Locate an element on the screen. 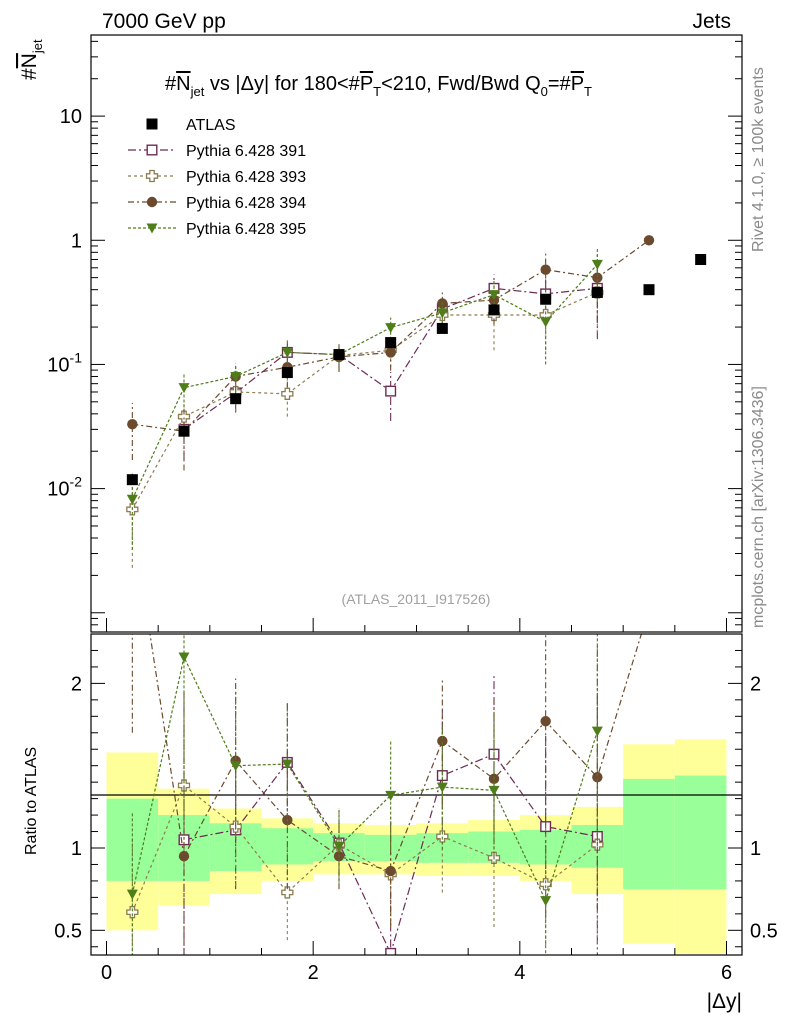 This screenshot has height=1024, width=786. ratio-y-tick-label: 1 is located at coordinates (76, 849).